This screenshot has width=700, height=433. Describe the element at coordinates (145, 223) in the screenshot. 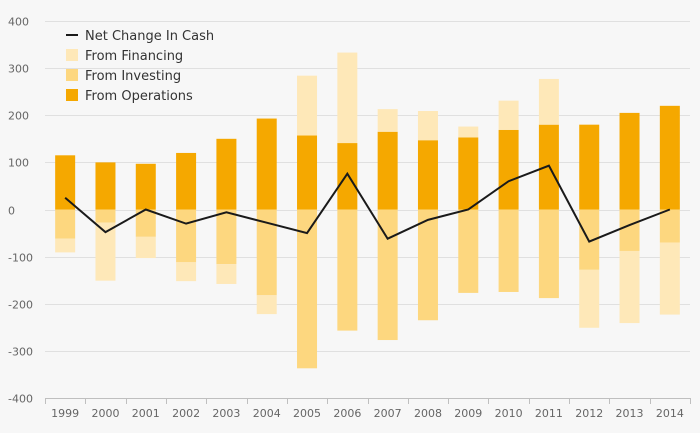

I see `bar-from-investing-2001` at that location.